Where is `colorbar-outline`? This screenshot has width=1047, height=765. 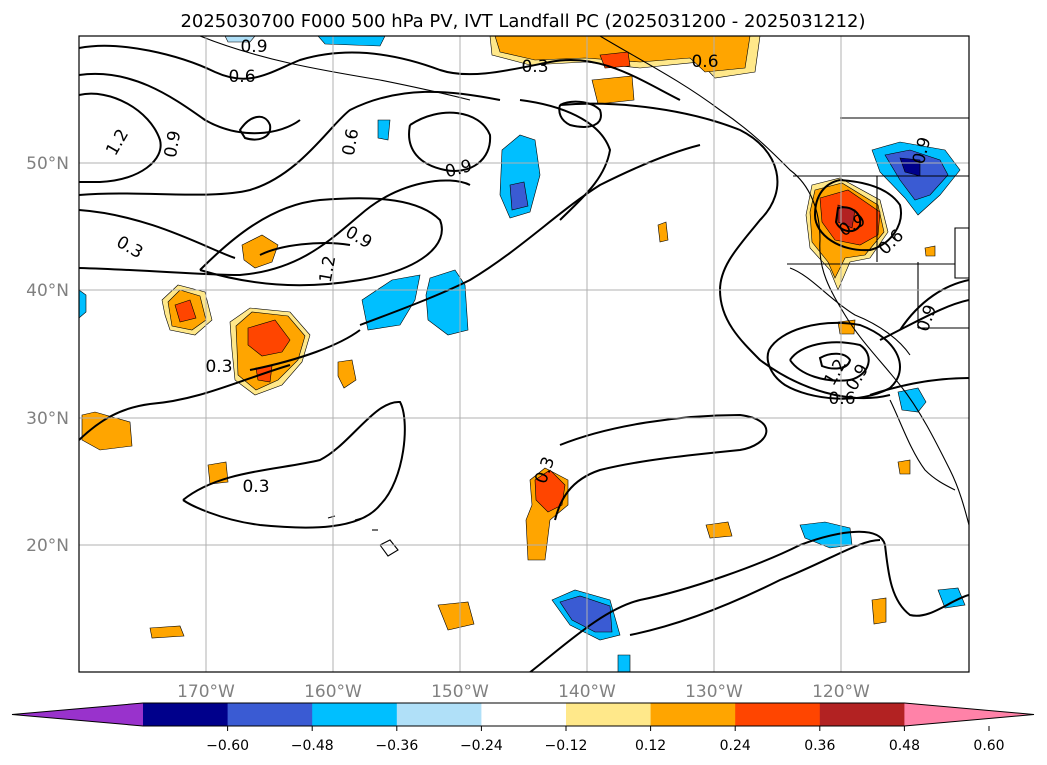
colorbar-outline is located at coordinates (523, 714).